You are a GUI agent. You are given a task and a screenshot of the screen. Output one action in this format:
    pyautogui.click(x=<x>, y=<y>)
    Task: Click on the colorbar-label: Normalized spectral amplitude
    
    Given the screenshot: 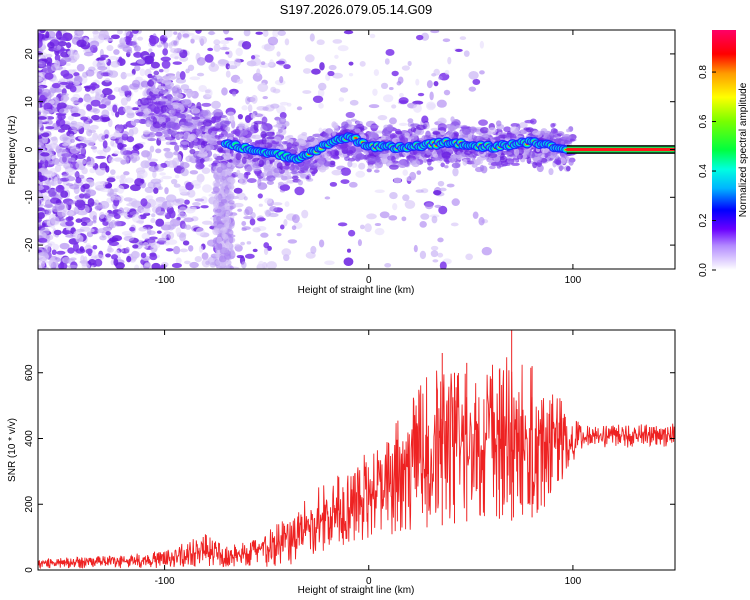 What is the action you would take?
    pyautogui.click(x=743, y=149)
    